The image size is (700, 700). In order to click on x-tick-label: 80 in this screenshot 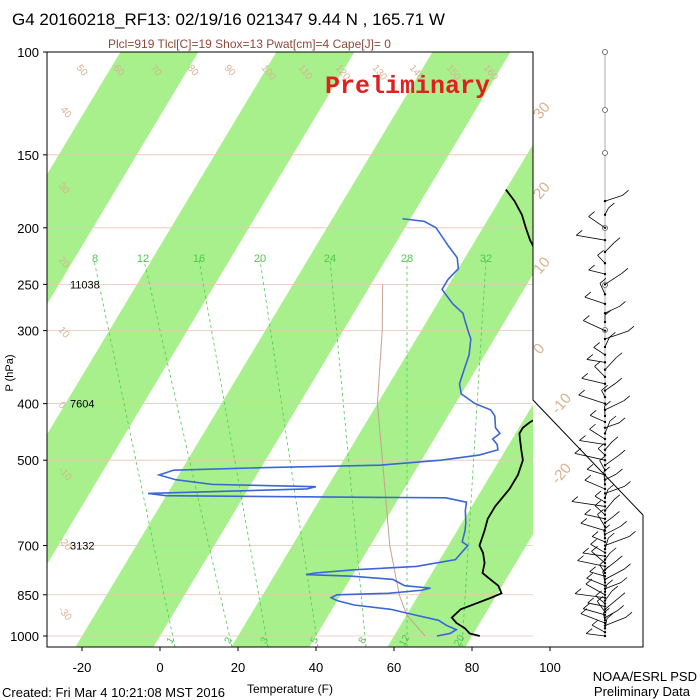, I will do `click(472, 667)`.